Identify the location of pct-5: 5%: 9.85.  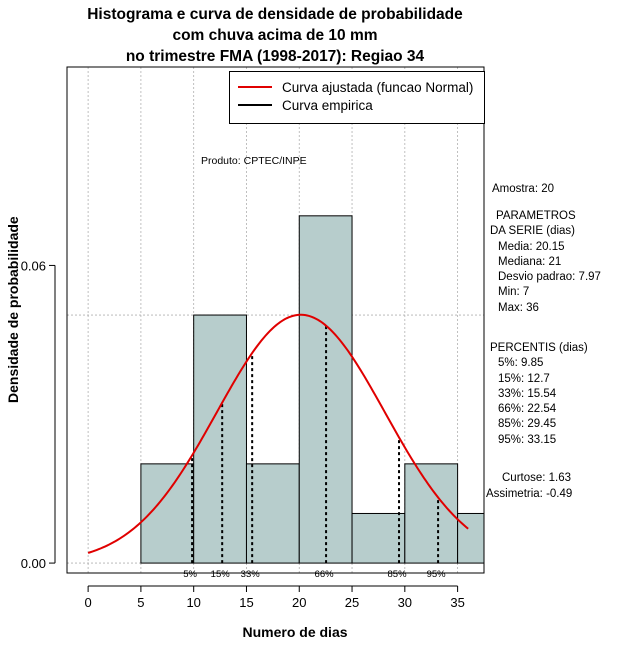
(521, 363).